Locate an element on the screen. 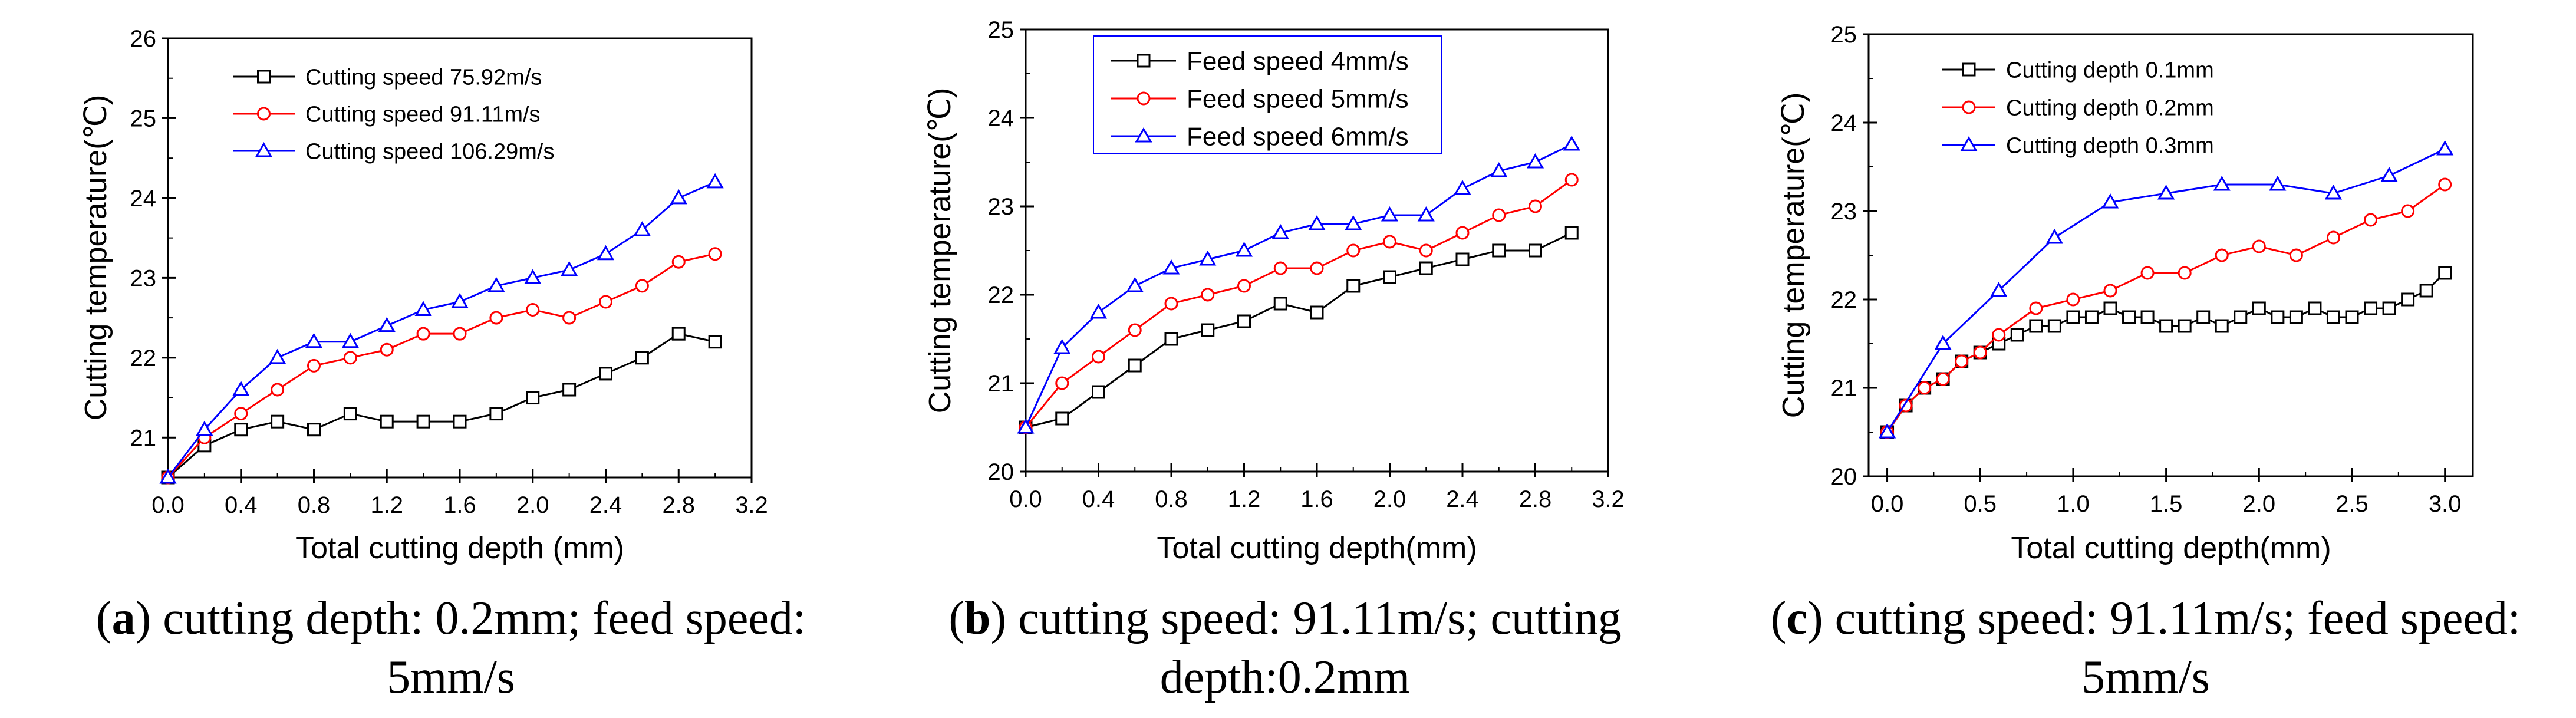 Image resolution: width=2576 pixels, height=718 pixels. caption-a-line2: 5mm/s is located at coordinates (451, 677).